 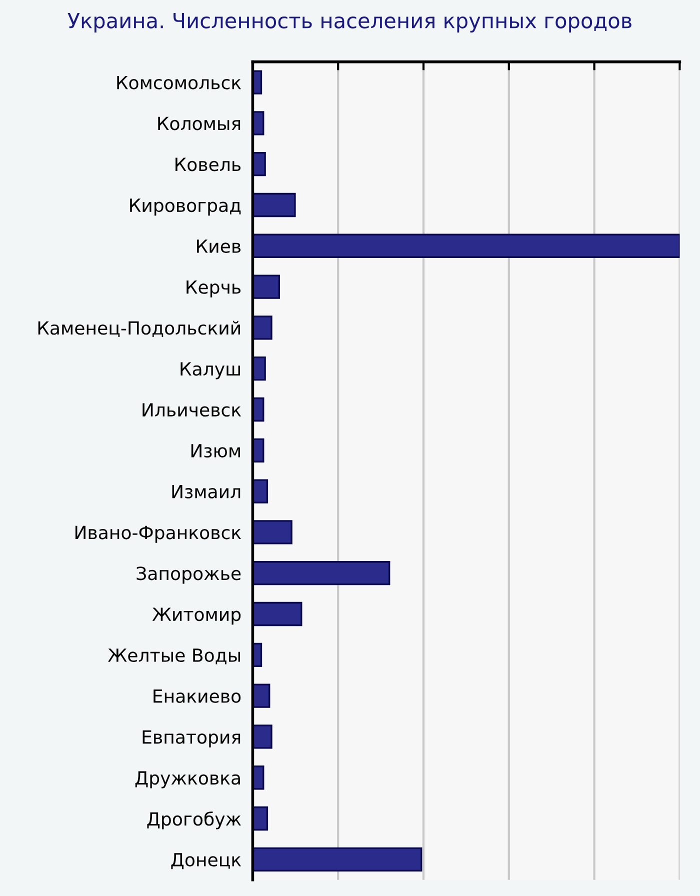 I want to click on y-tick-label: Каменец-Подольский, so click(x=139, y=329).